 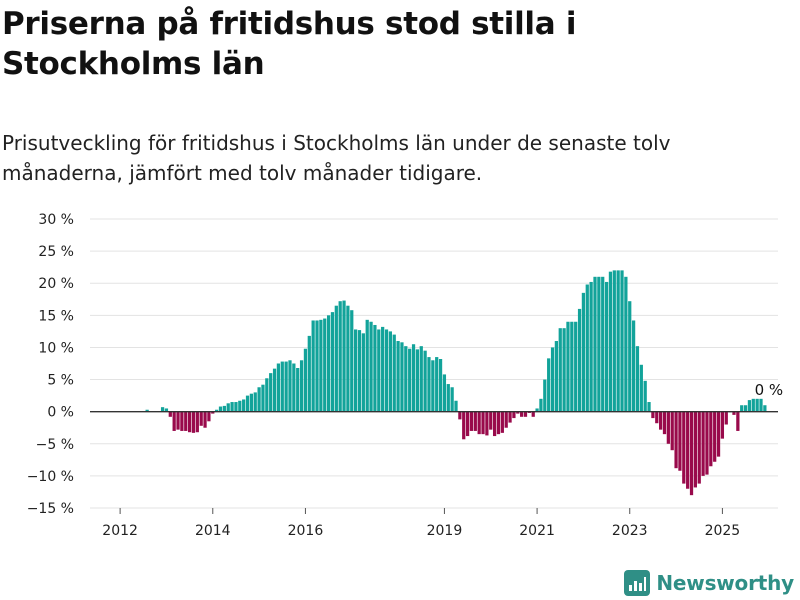 I want to click on x-tick-label: 2019, so click(x=445, y=531).